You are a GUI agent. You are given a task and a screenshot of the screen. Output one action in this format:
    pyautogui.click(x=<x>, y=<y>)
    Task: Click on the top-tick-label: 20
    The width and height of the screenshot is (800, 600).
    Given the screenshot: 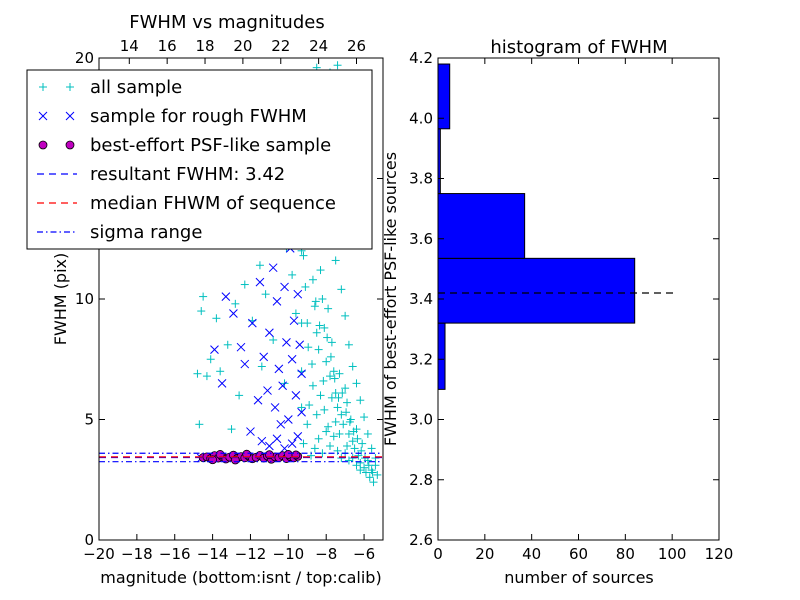 What is the action you would take?
    pyautogui.click(x=242, y=46)
    